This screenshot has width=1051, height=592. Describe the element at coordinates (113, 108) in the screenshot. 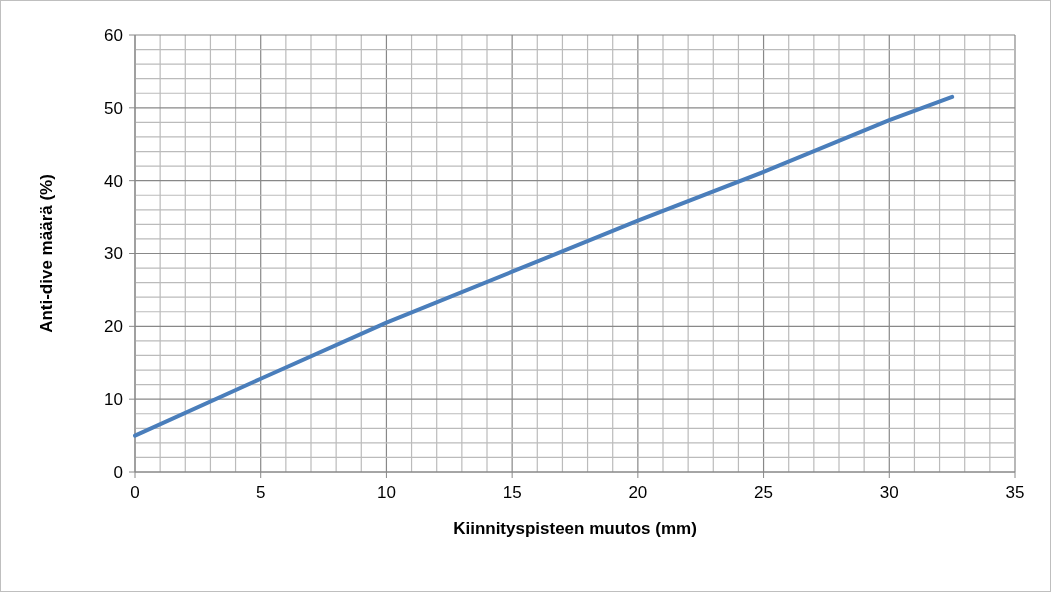

I see `y-tick-label: 50` at that location.